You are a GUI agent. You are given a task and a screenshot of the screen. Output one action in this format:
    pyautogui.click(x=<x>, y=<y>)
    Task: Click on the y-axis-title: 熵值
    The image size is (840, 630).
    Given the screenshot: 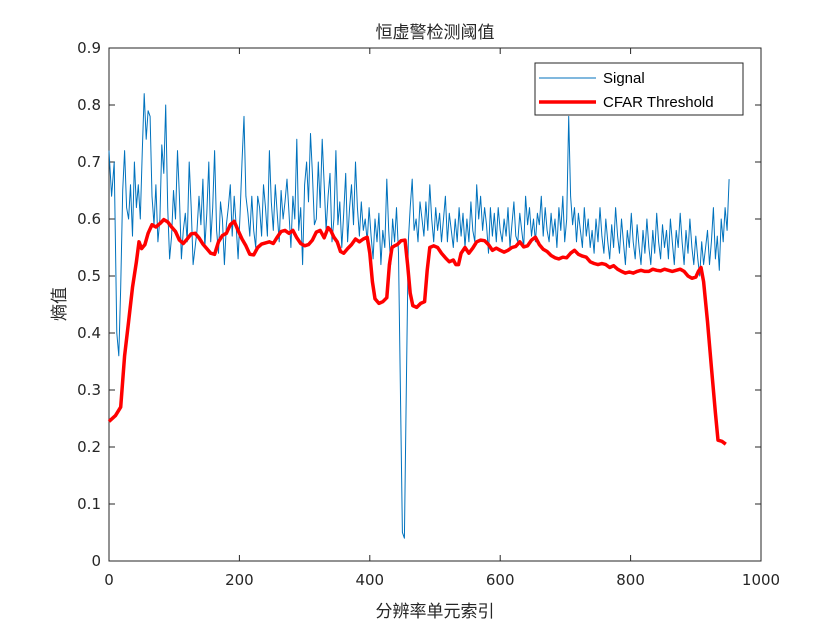 What is the action you would take?
    pyautogui.click(x=60, y=304)
    